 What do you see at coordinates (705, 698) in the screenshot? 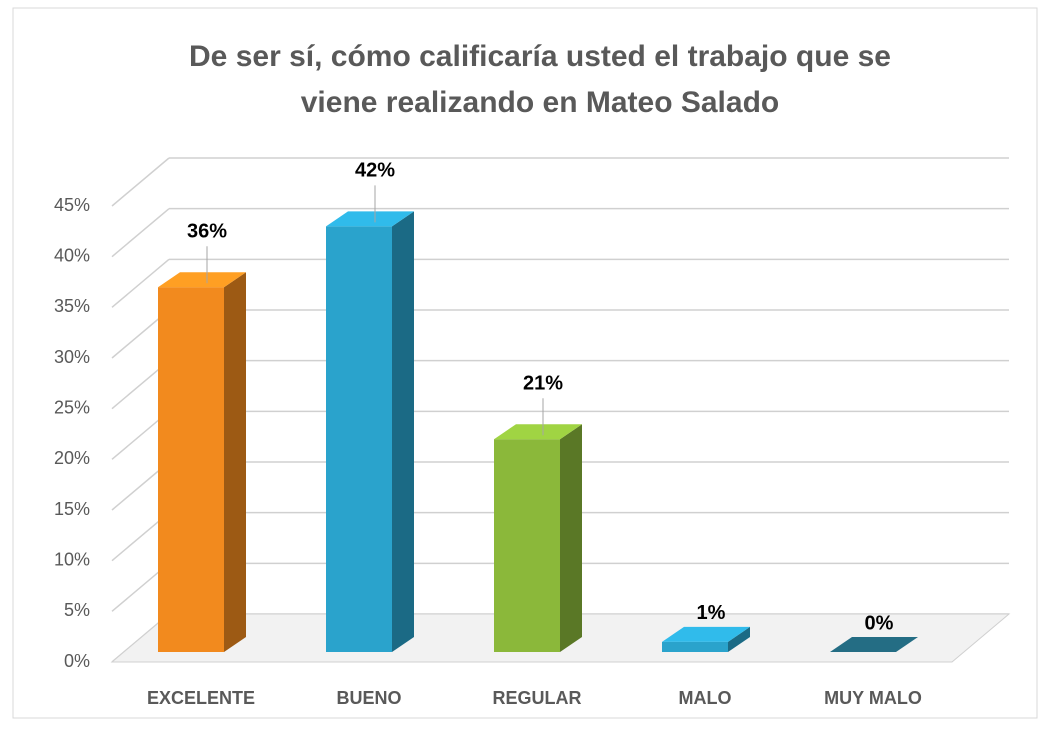
I see `x-tick-label: MALO` at bounding box center [705, 698].